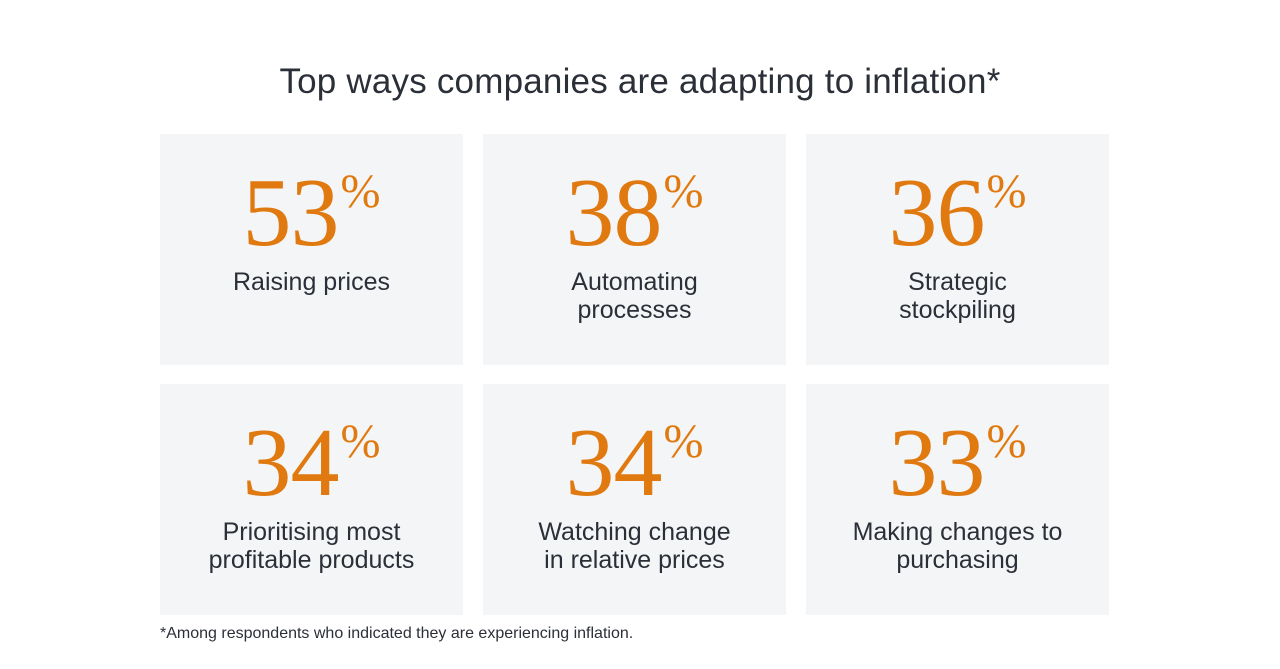 This screenshot has width=1280, height=669. What do you see at coordinates (634, 546) in the screenshot?
I see `stat-label: Watching change in relative prices` at bounding box center [634, 546].